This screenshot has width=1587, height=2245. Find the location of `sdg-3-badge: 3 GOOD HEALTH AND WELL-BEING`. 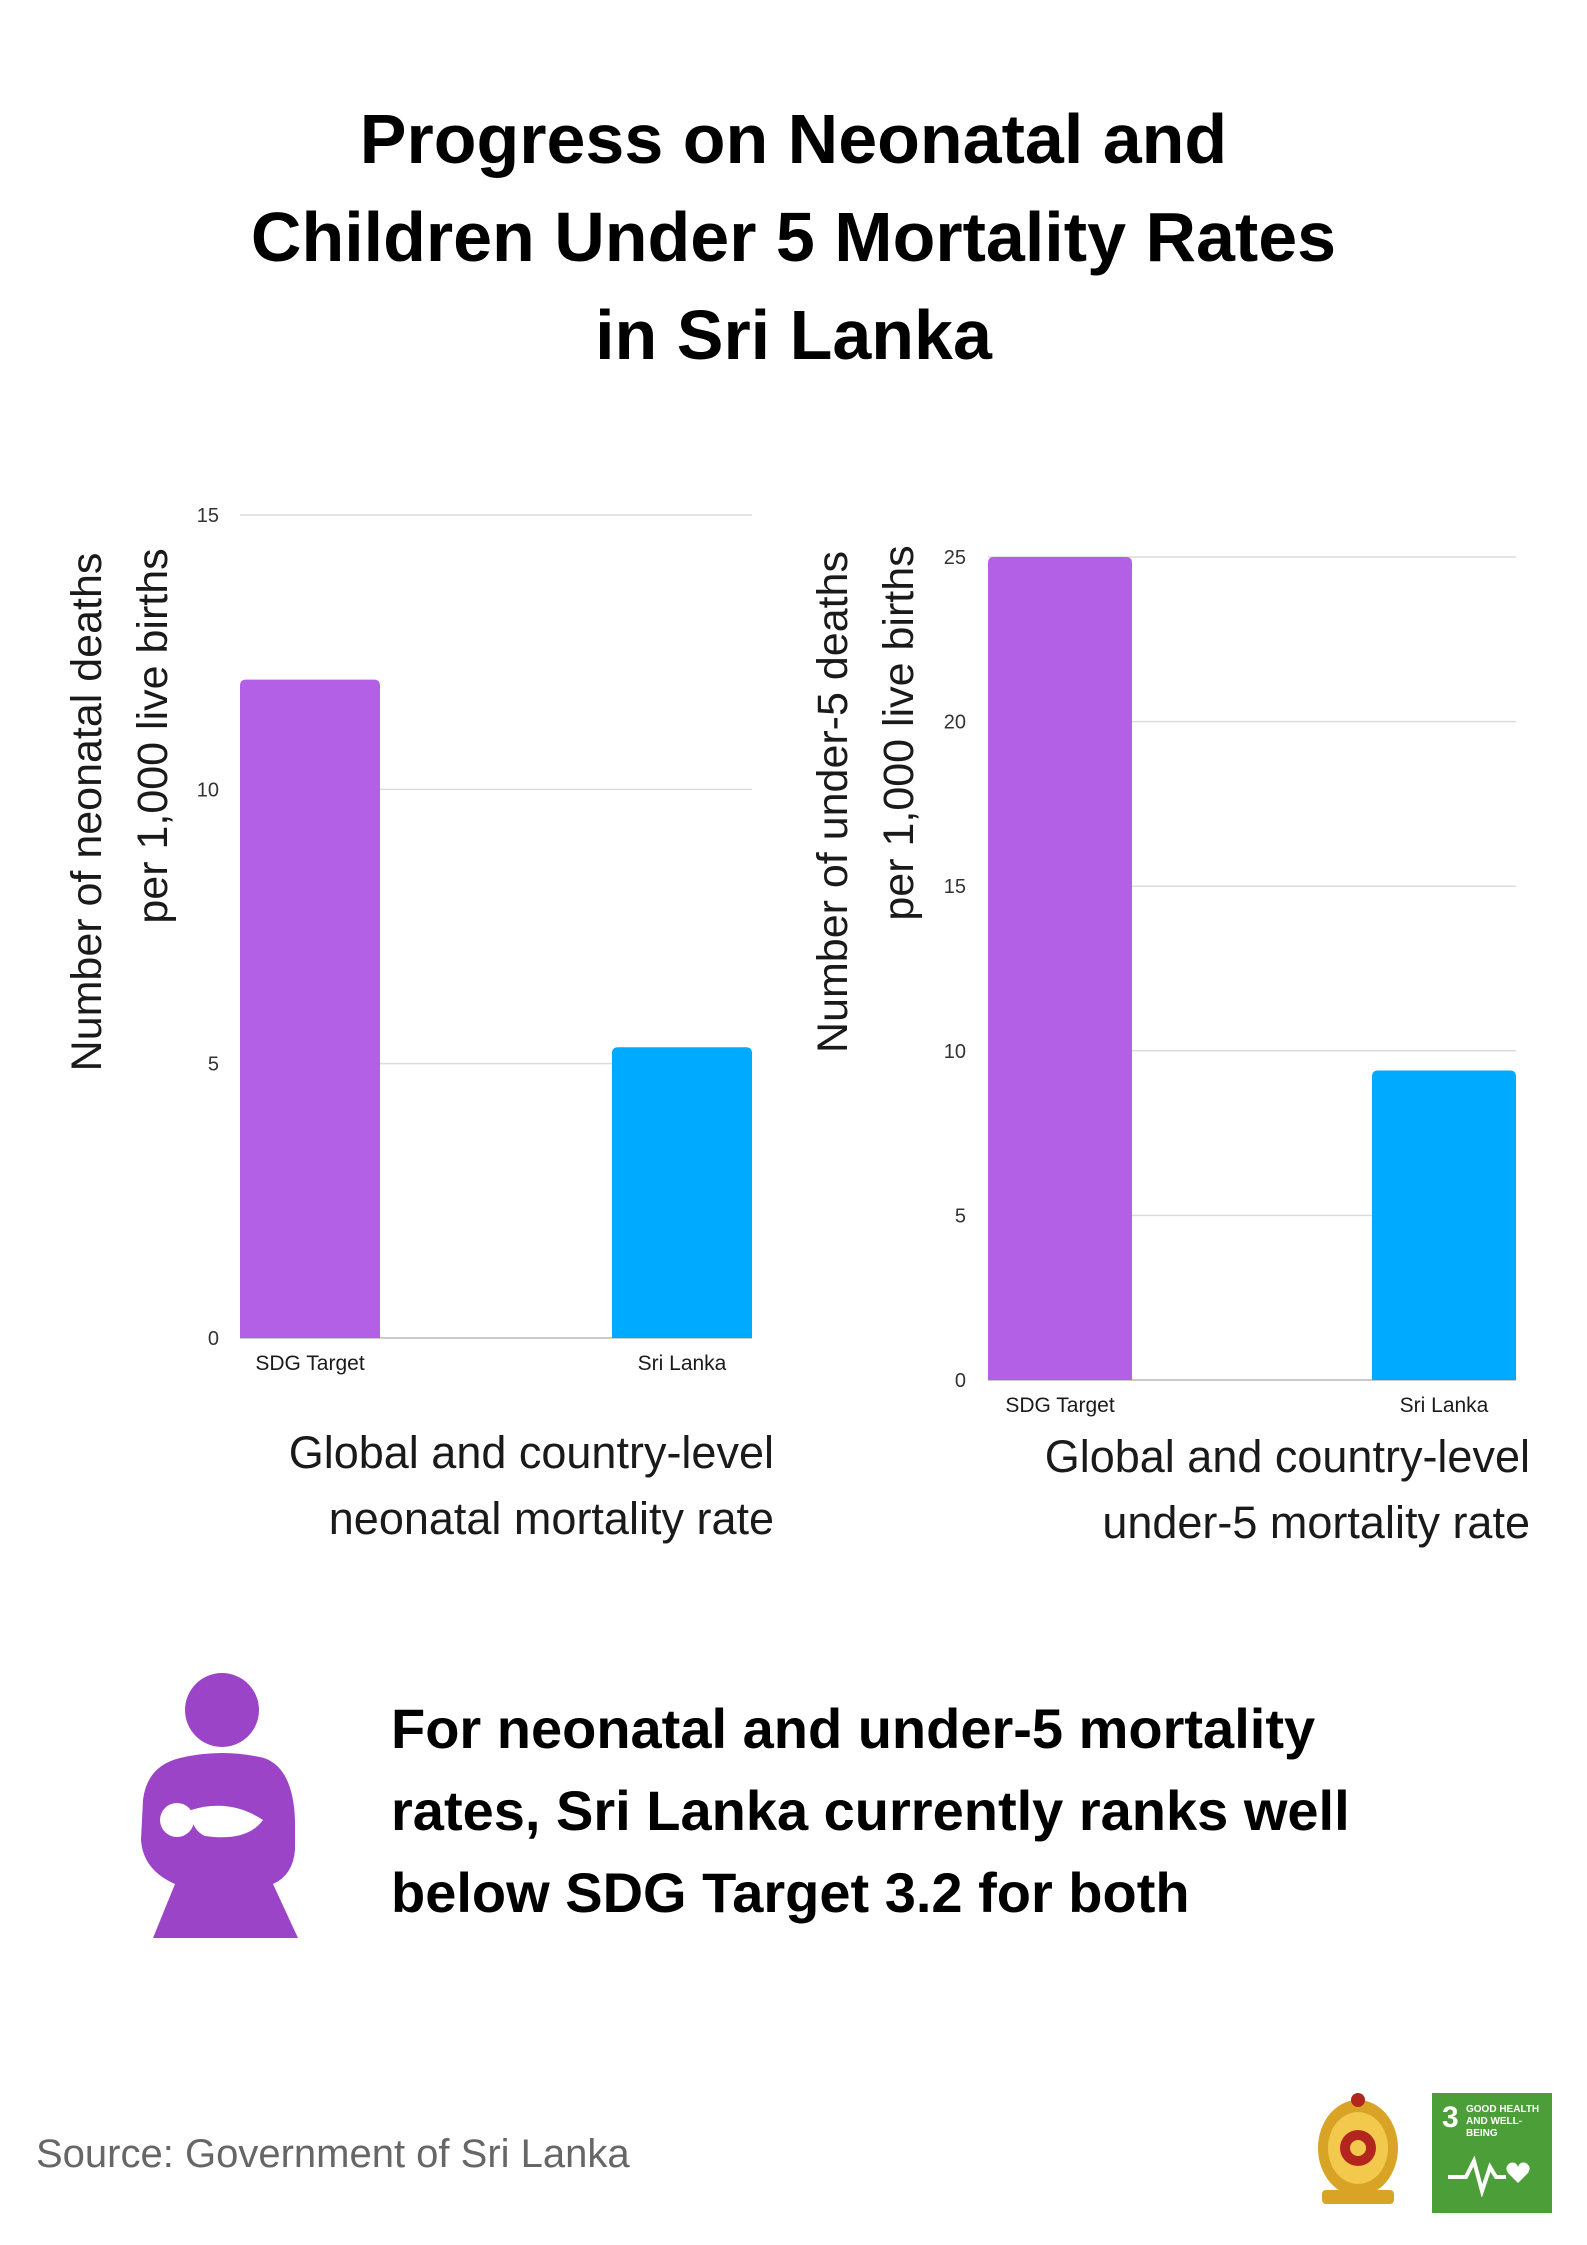

sdg-3-badge: 3 GOOD HEALTH AND WELL-BEING is located at coordinates (1492, 2153).